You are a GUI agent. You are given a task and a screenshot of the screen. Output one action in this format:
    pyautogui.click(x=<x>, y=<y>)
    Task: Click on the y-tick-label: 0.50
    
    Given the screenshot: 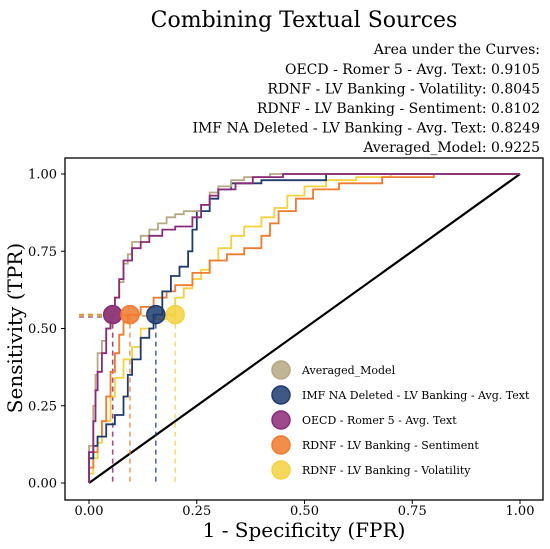 What is the action you would take?
    pyautogui.click(x=42, y=329)
    